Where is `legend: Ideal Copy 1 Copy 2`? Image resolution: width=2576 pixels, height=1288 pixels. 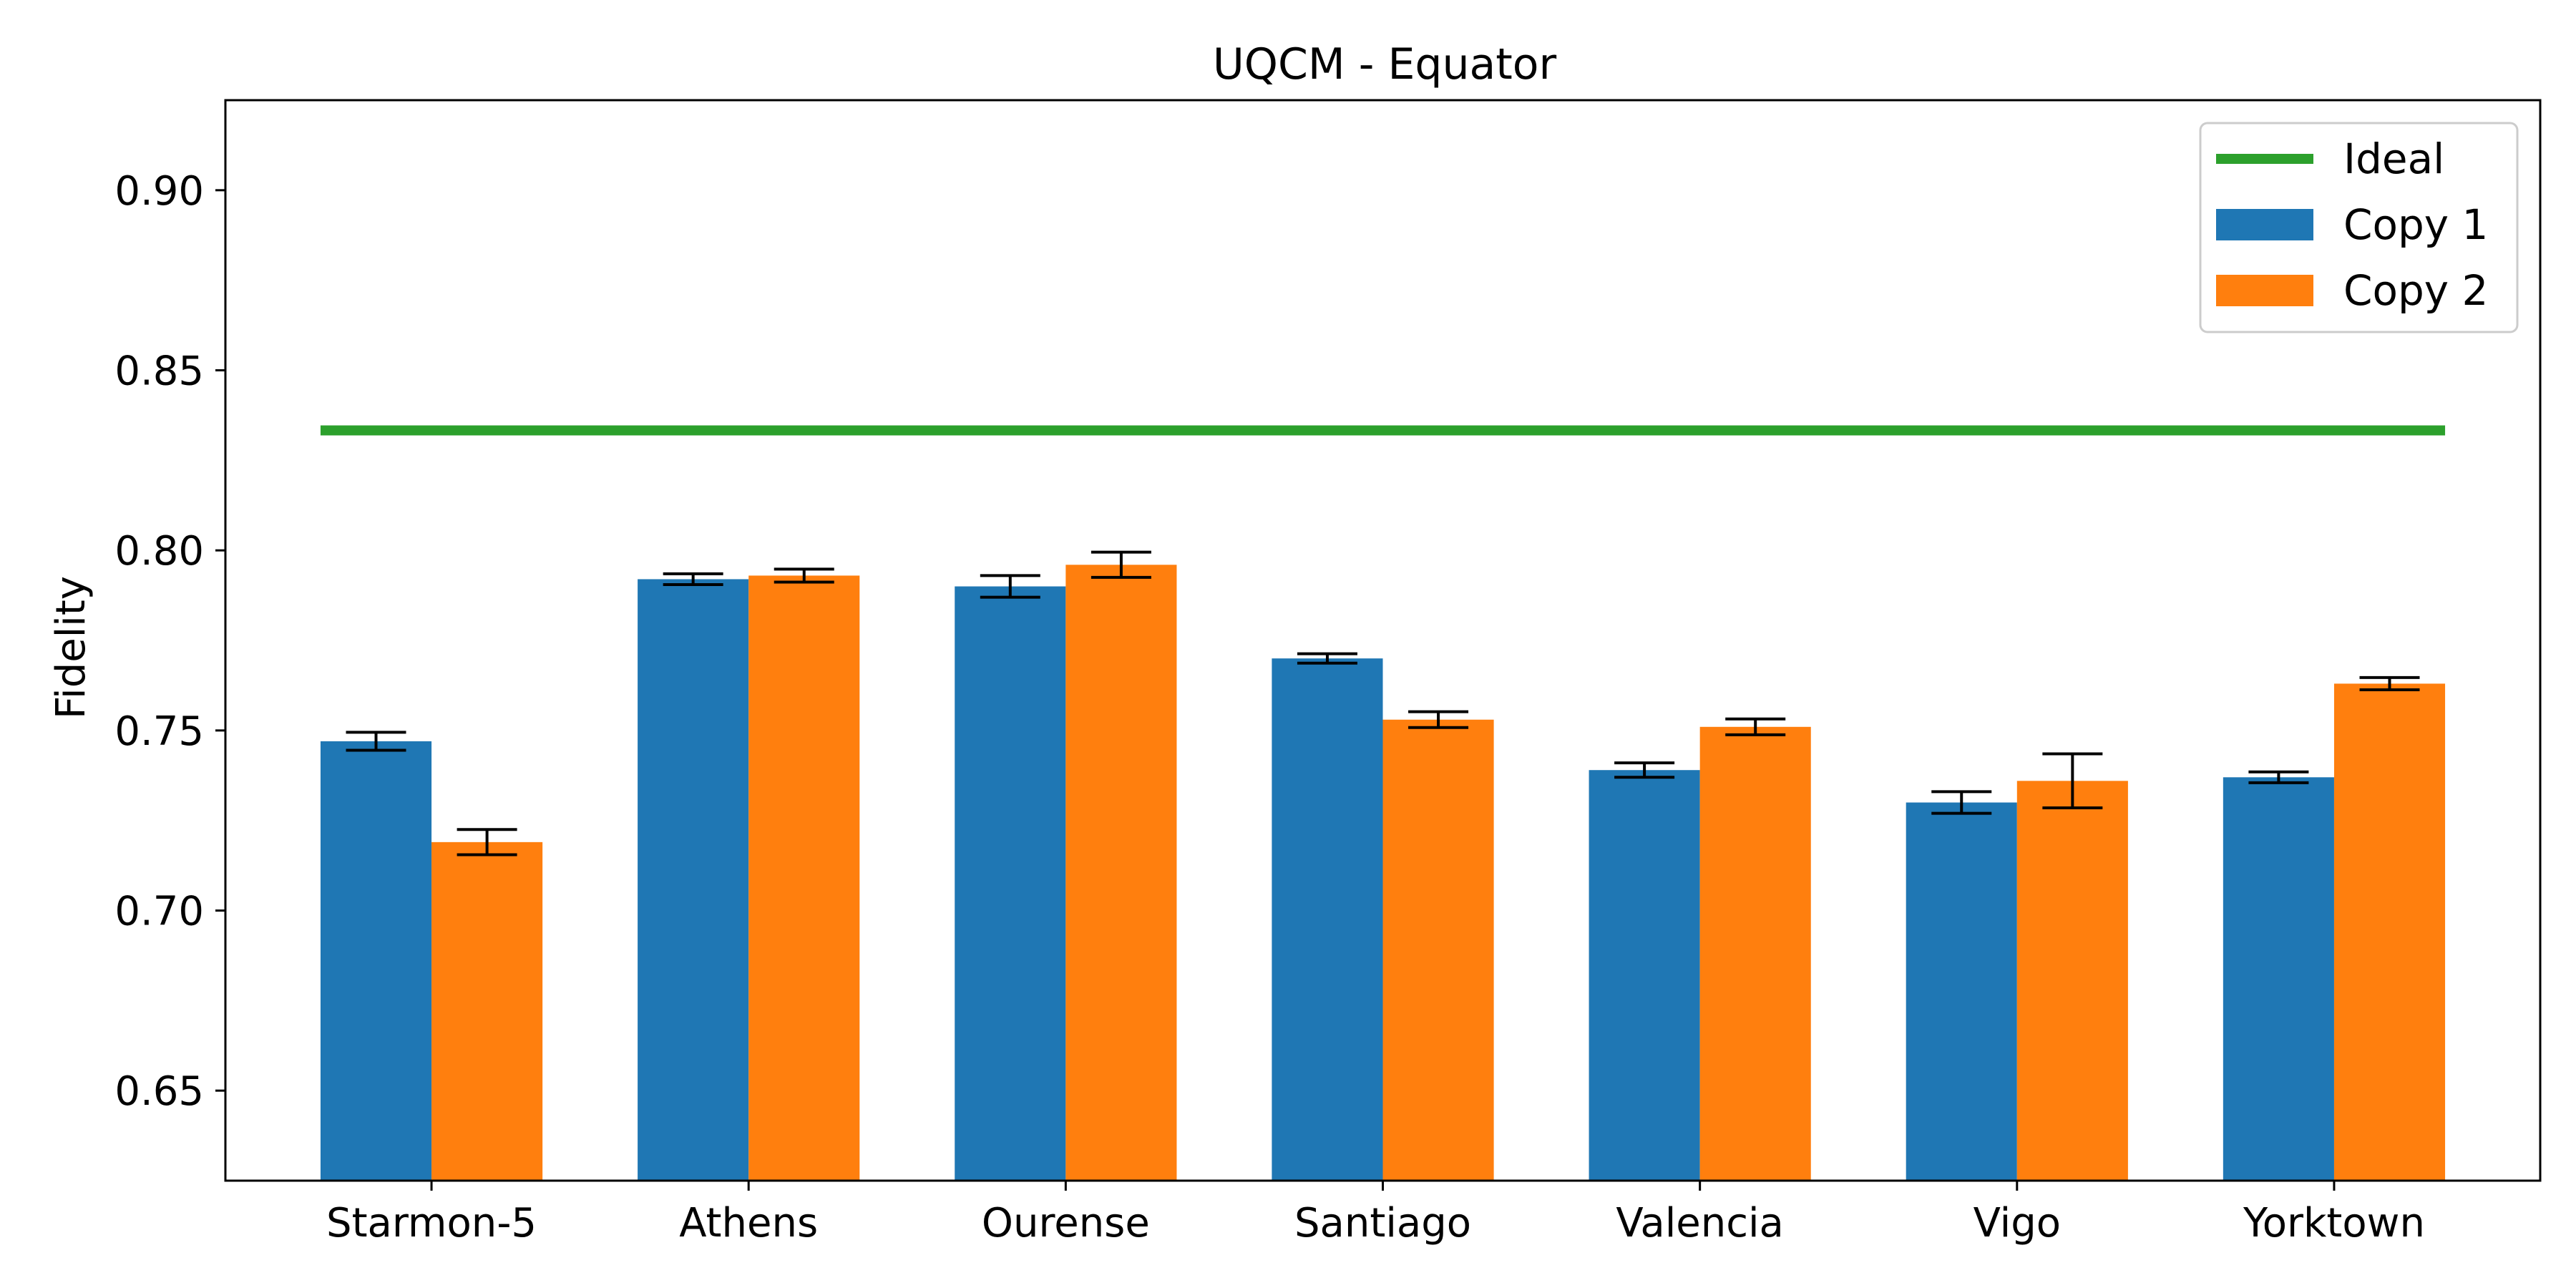 legend: Ideal Copy 1 Copy 2 is located at coordinates (2359, 227).